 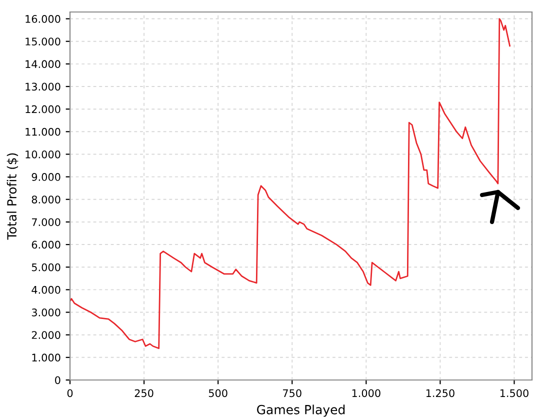 What do you see at coordinates (46, 290) in the screenshot?
I see `y-tick-label: 4.000` at bounding box center [46, 290].